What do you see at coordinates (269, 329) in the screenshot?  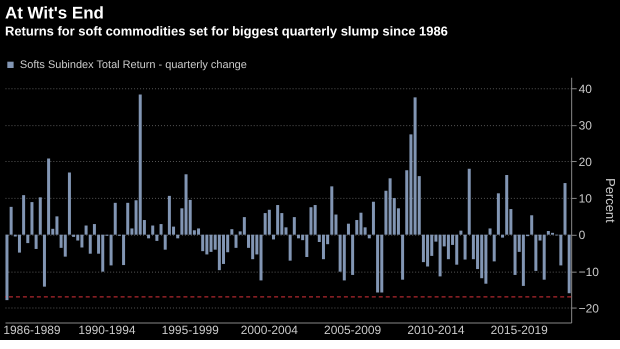 I see `x-tick-label: 2000-2004` at bounding box center [269, 329].